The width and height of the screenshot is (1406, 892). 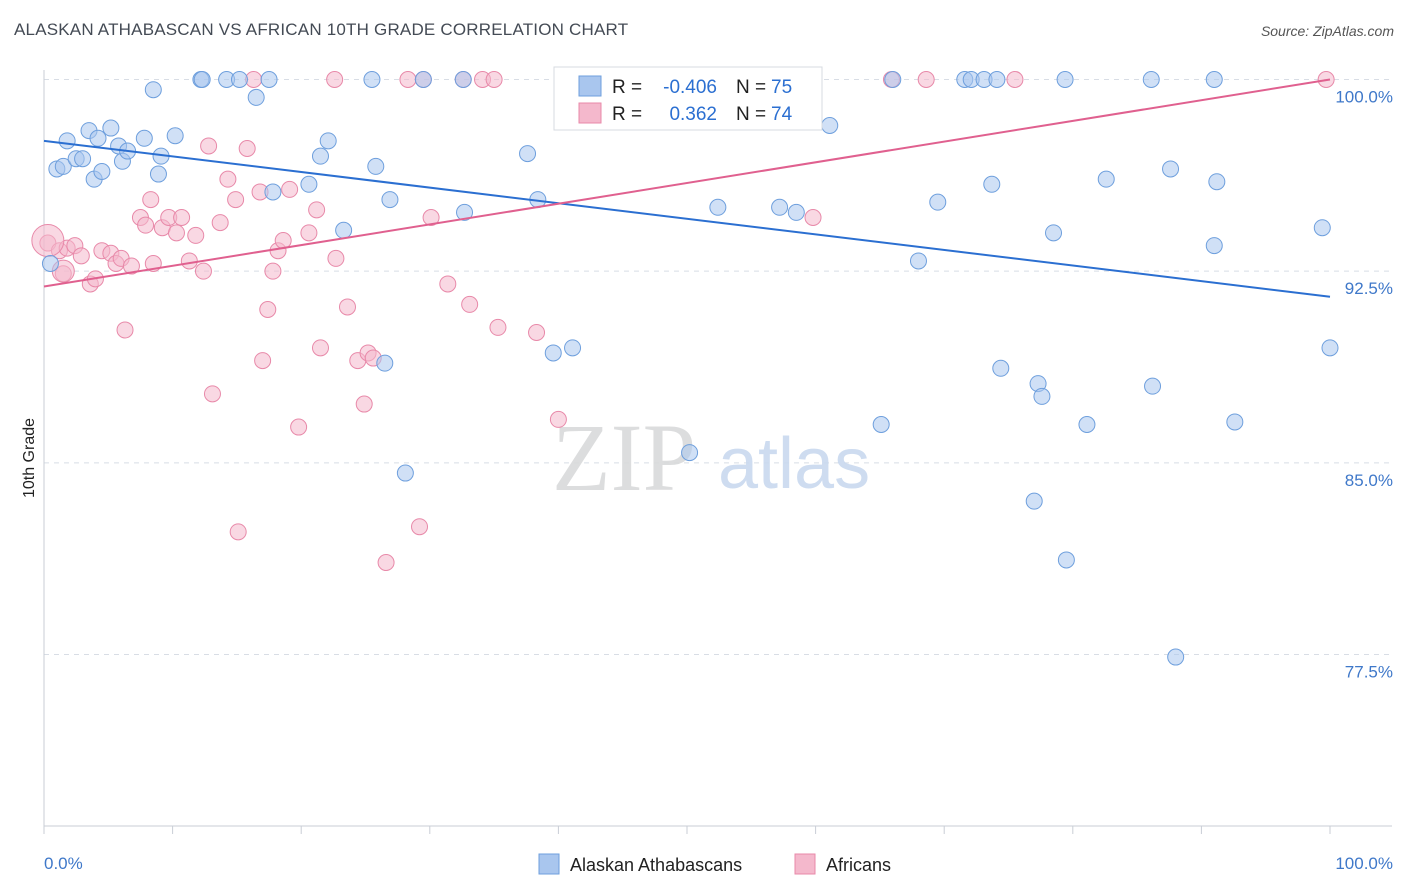 I want to click on x-ticks, so click(x=687, y=830).